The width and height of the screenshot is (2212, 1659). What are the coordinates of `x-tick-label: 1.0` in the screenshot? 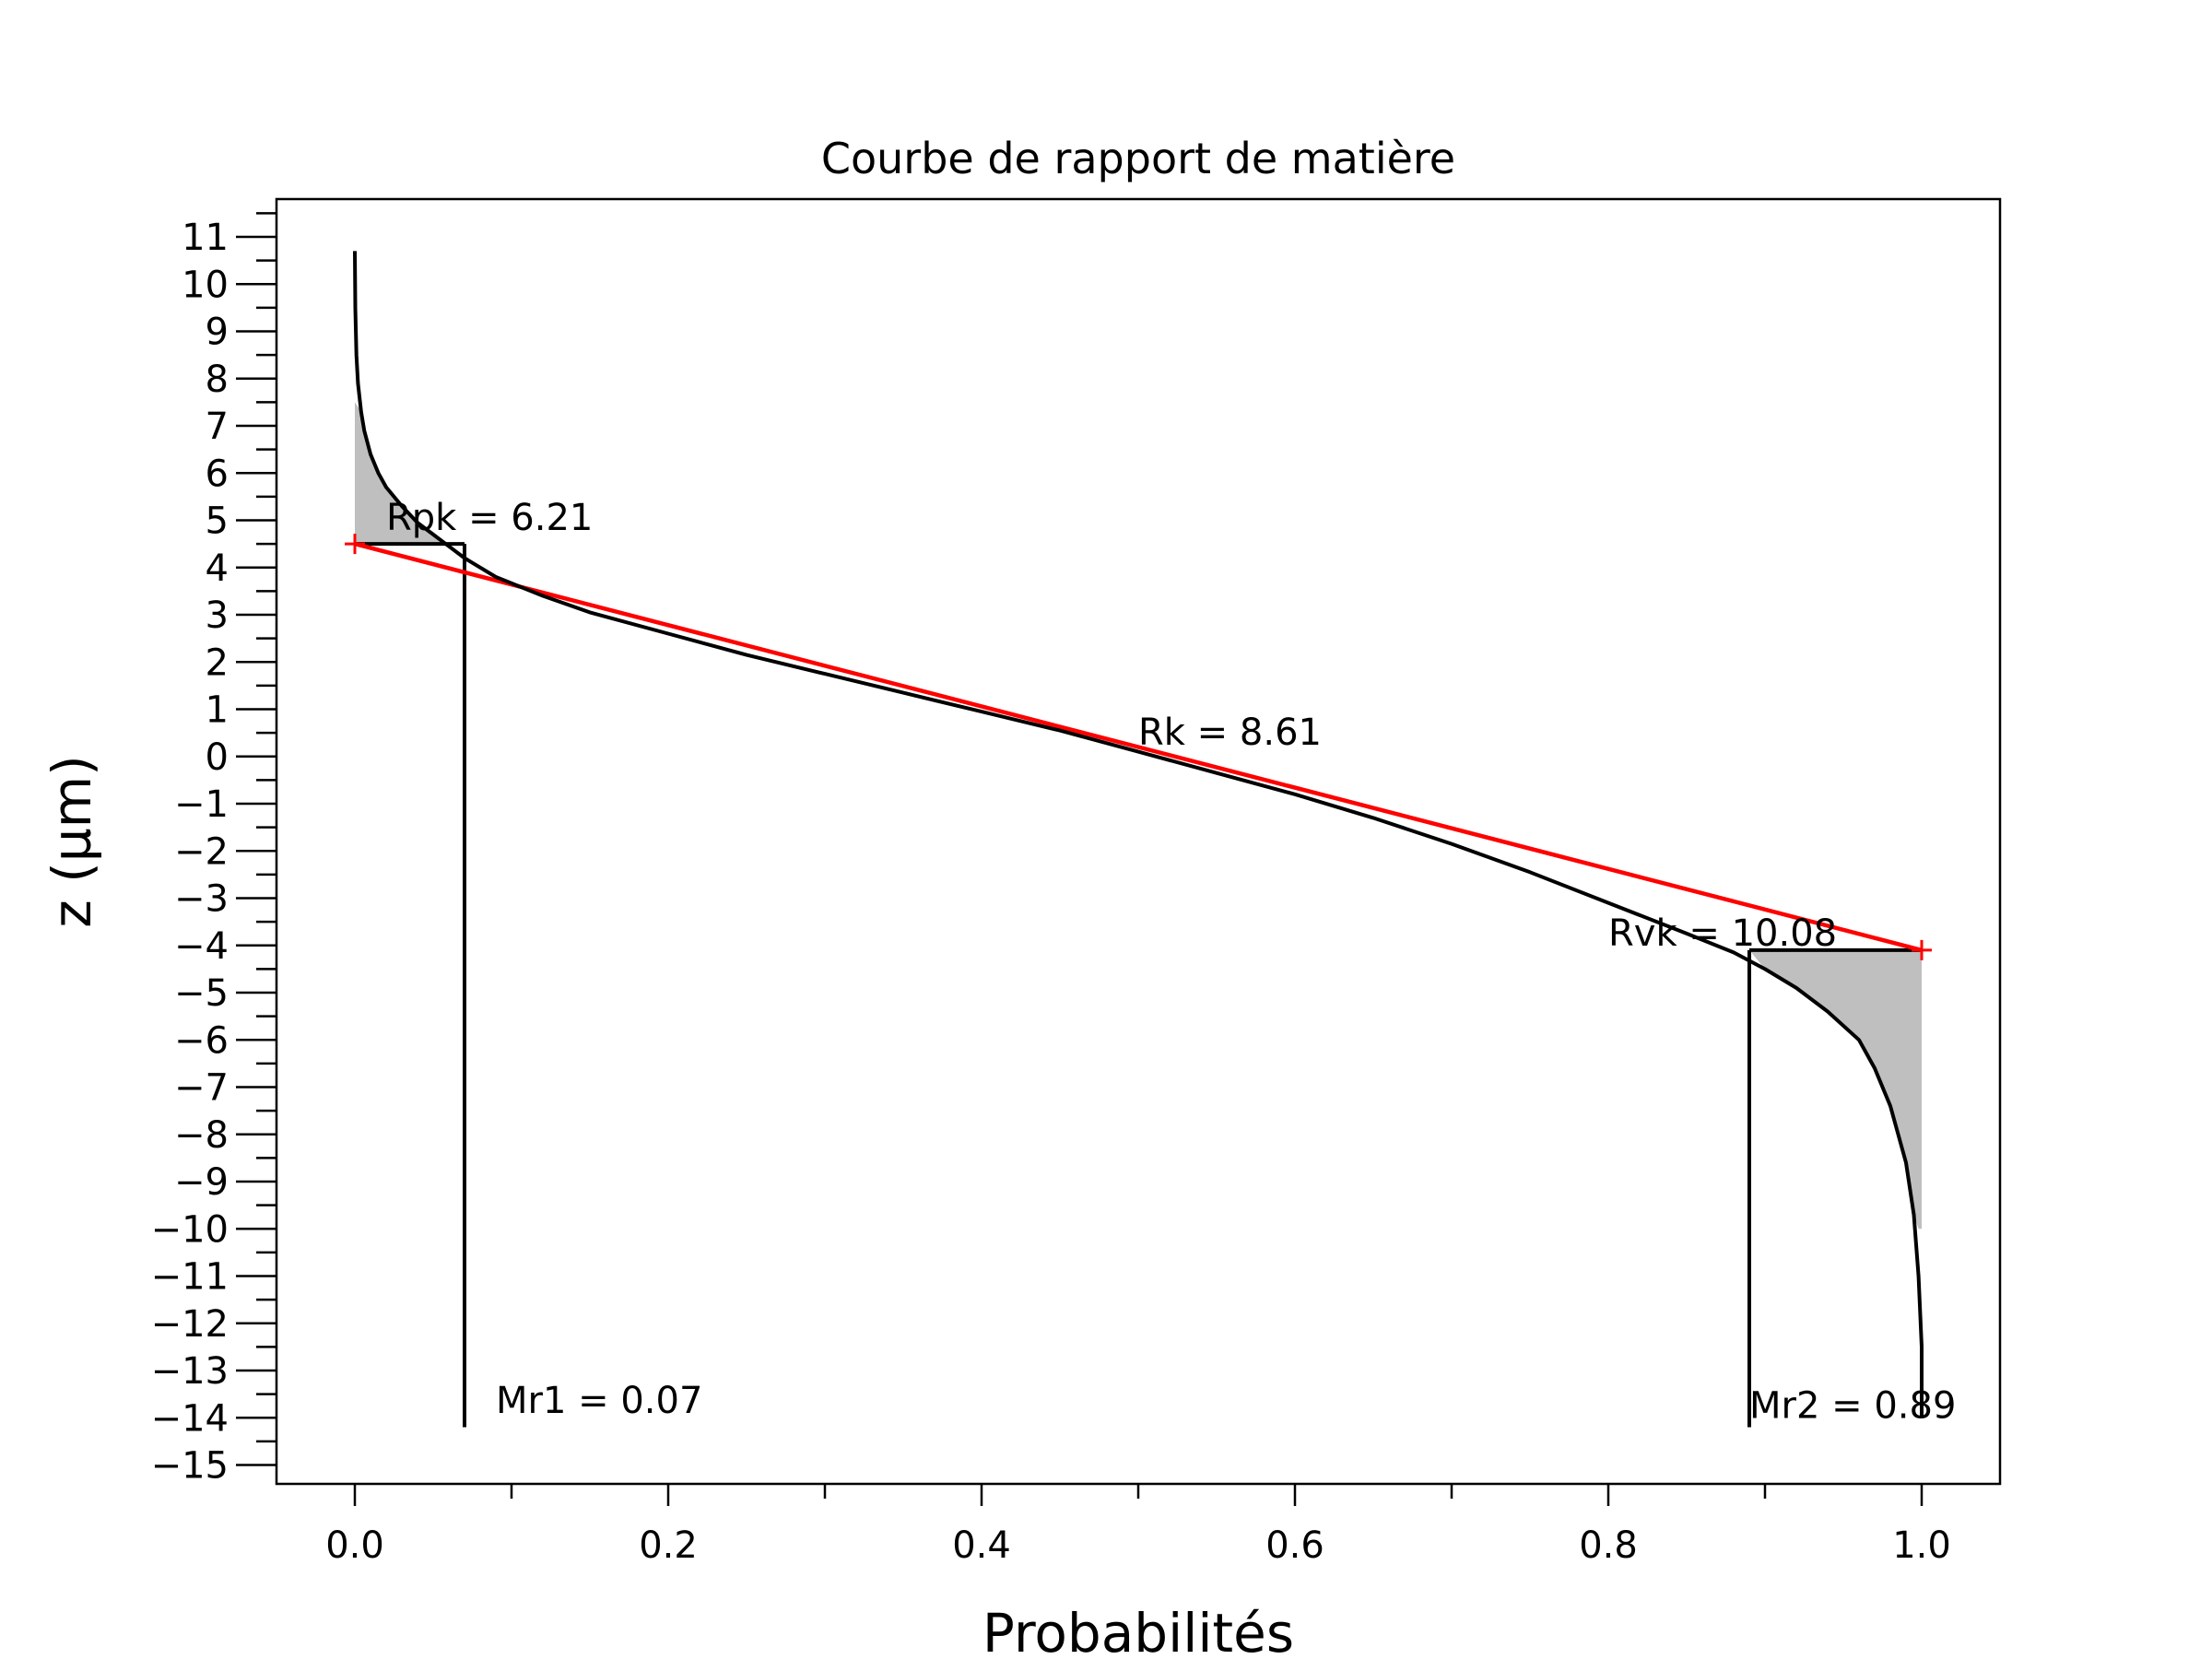 It's located at (1921, 1545).